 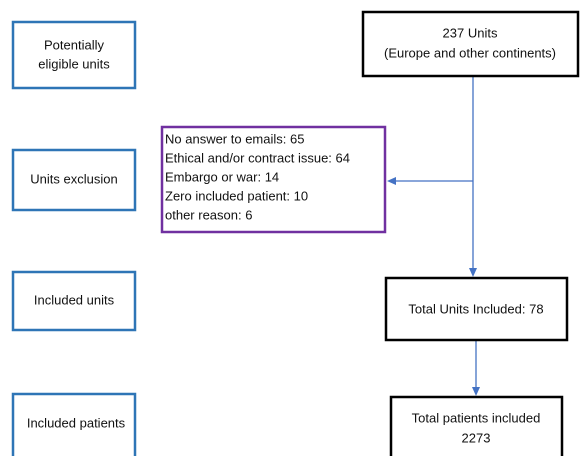 I want to click on node-text: Total patients included, so click(x=476, y=417).